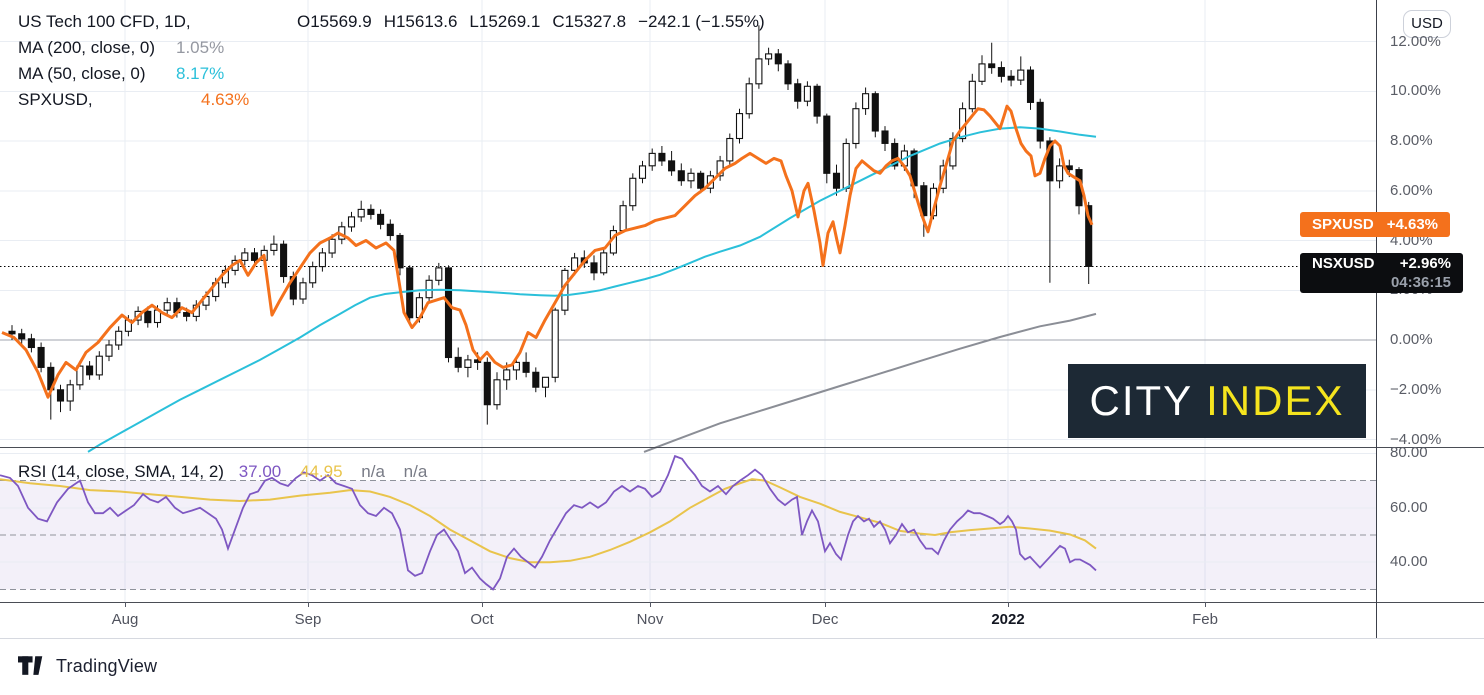 This screenshot has height=695, width=1484. Describe the element at coordinates (373, 471) in the screenshot. I see `rsi-na1: n/a` at that location.